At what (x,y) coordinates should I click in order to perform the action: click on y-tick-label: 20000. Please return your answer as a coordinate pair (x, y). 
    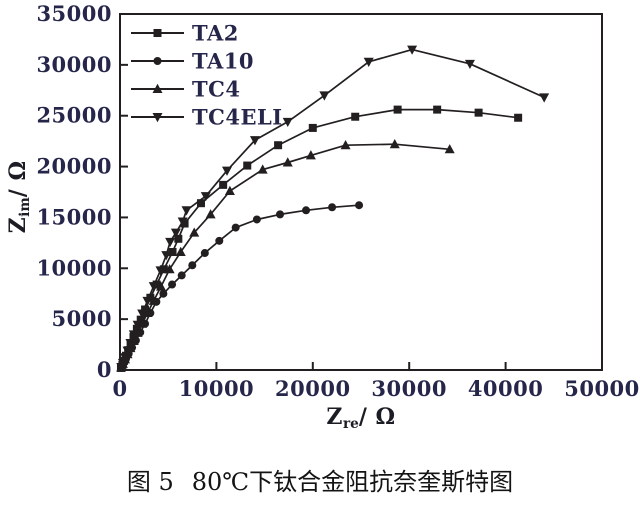
    Looking at the image, I should click on (74, 166).